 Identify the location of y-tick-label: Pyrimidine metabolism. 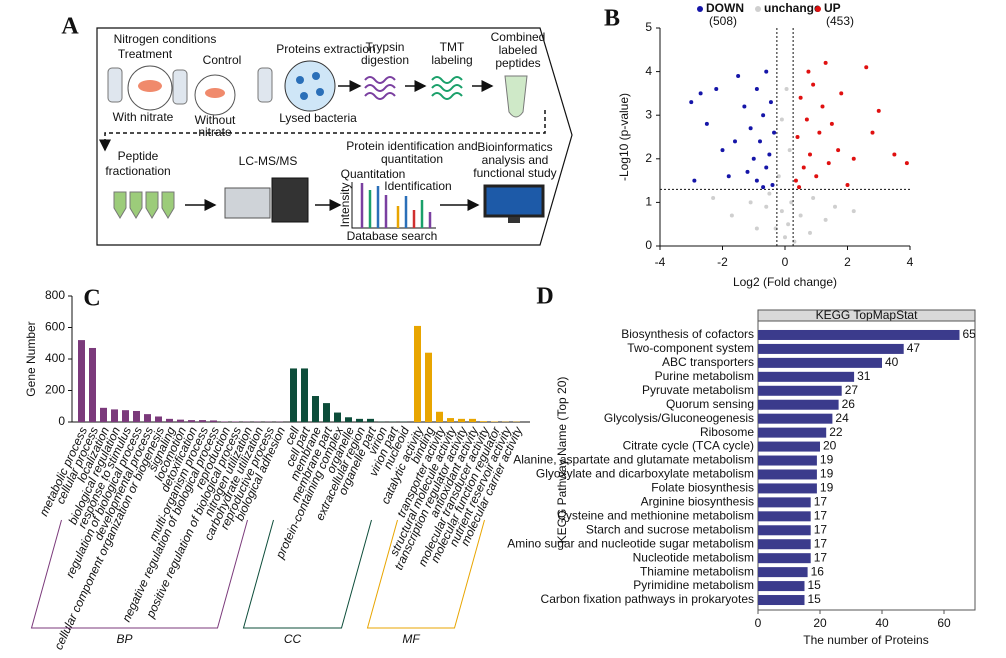
(693, 585).